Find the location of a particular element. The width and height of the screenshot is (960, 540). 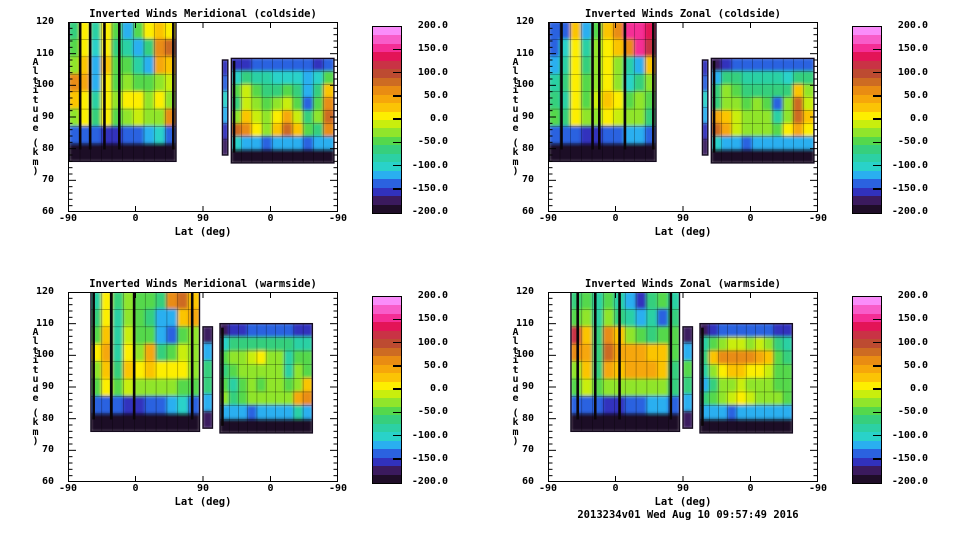

timestamp-label: 2013234v01 Wed Aug 10 09:57:49 2016 is located at coordinates (688, 515).